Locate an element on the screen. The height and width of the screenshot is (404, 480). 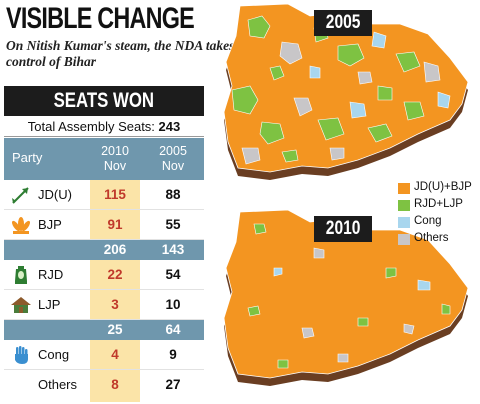
party-name: Cong is located at coordinates (54, 354).